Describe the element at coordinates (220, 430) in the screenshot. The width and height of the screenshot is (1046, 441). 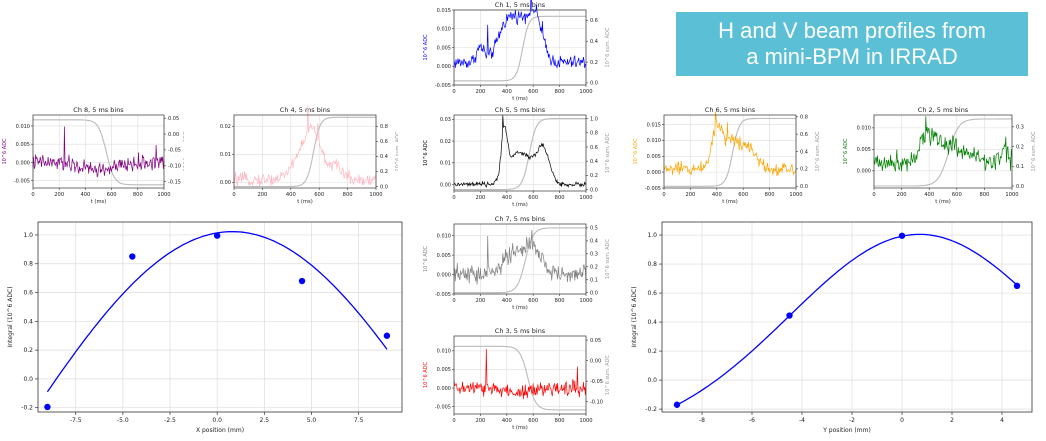
I see `x-axis-label: X position (mm)` at that location.